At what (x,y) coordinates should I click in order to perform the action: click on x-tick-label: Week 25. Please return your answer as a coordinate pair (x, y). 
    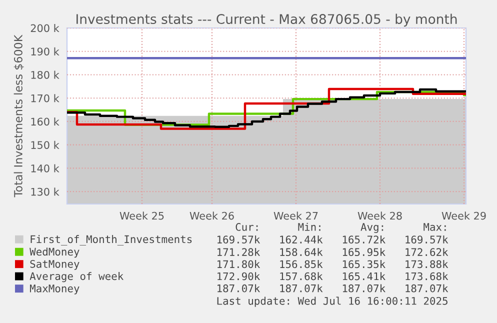
    Looking at the image, I should click on (142, 216).